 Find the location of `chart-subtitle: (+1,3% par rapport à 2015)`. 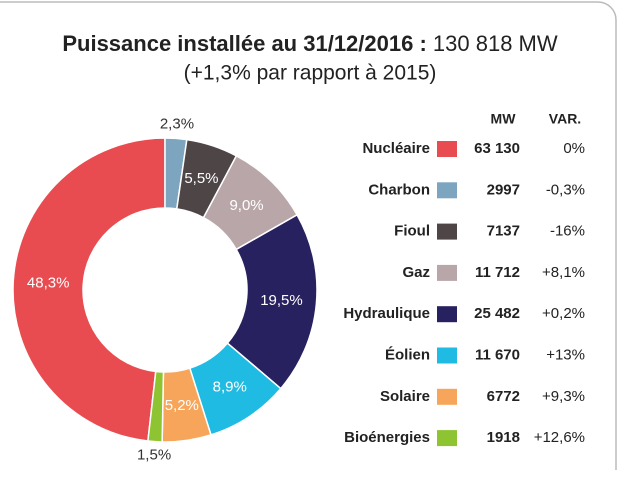

chart-subtitle: (+1,3% par rapport à 2015) is located at coordinates (310, 73).